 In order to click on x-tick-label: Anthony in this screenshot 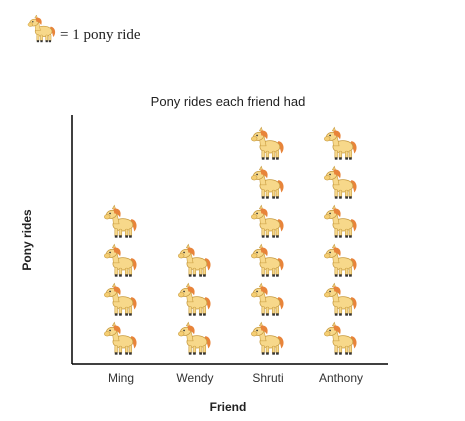, I will do `click(341, 378)`.